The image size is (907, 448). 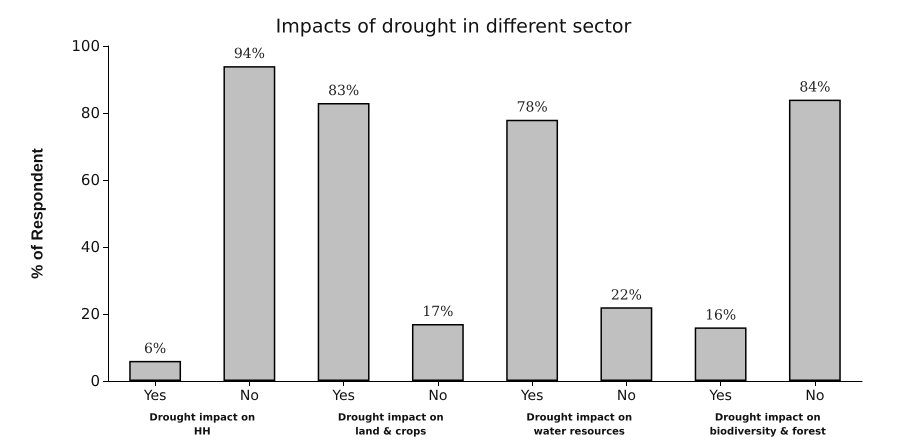 I want to click on text: Drought impact on biodiversity & forest, so click(x=768, y=425).